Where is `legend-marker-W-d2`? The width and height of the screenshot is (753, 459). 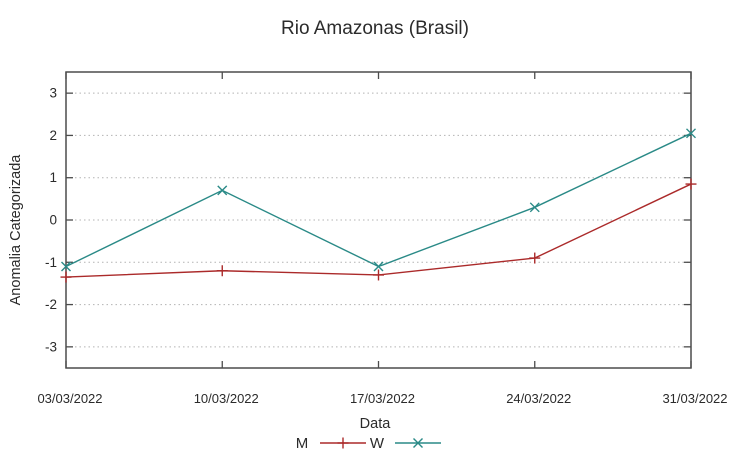
legend-marker-W-d2 is located at coordinates (418, 443).